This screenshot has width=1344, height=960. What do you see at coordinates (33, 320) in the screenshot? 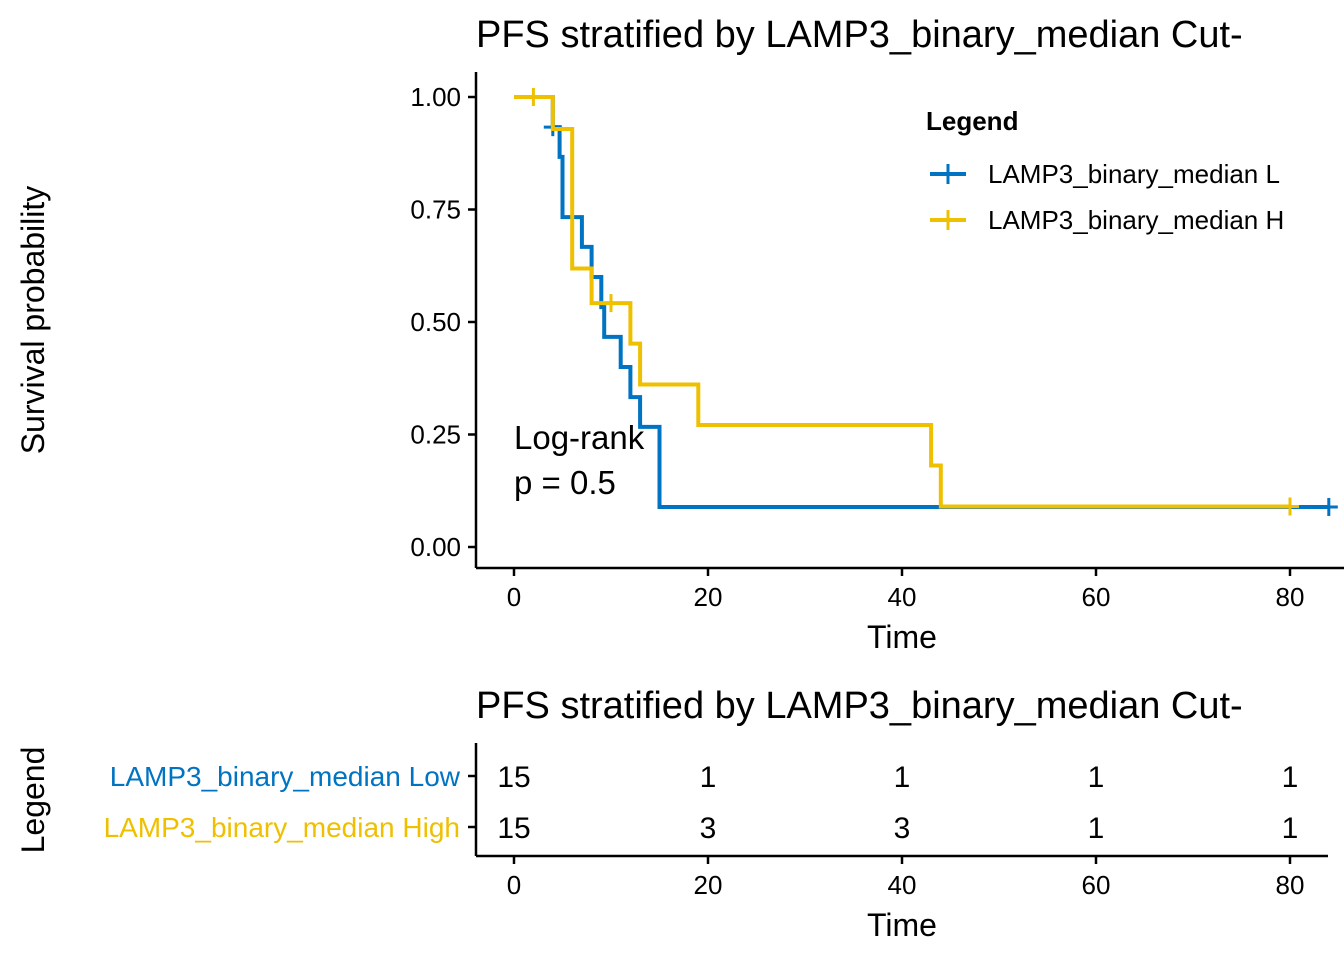
I see `y-axis-title: Survival probability` at bounding box center [33, 320].